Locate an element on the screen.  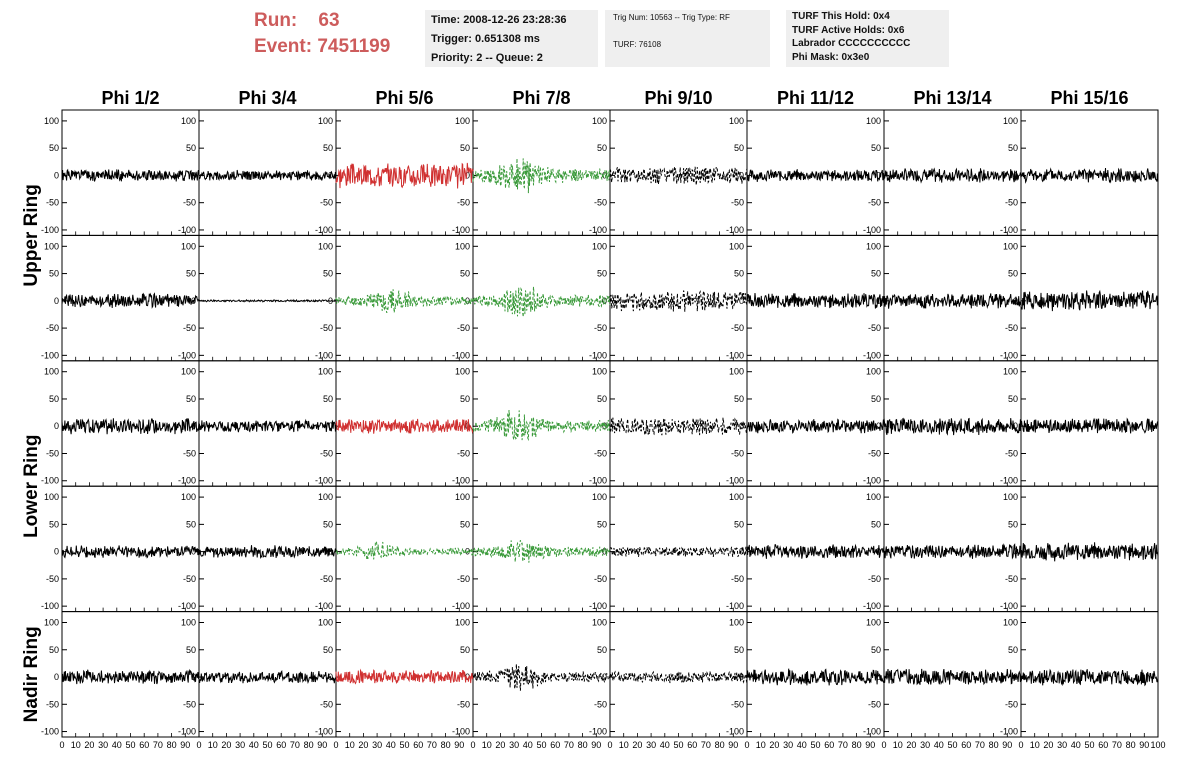
event-row: Event: 7451199 is located at coordinates (322, 47).